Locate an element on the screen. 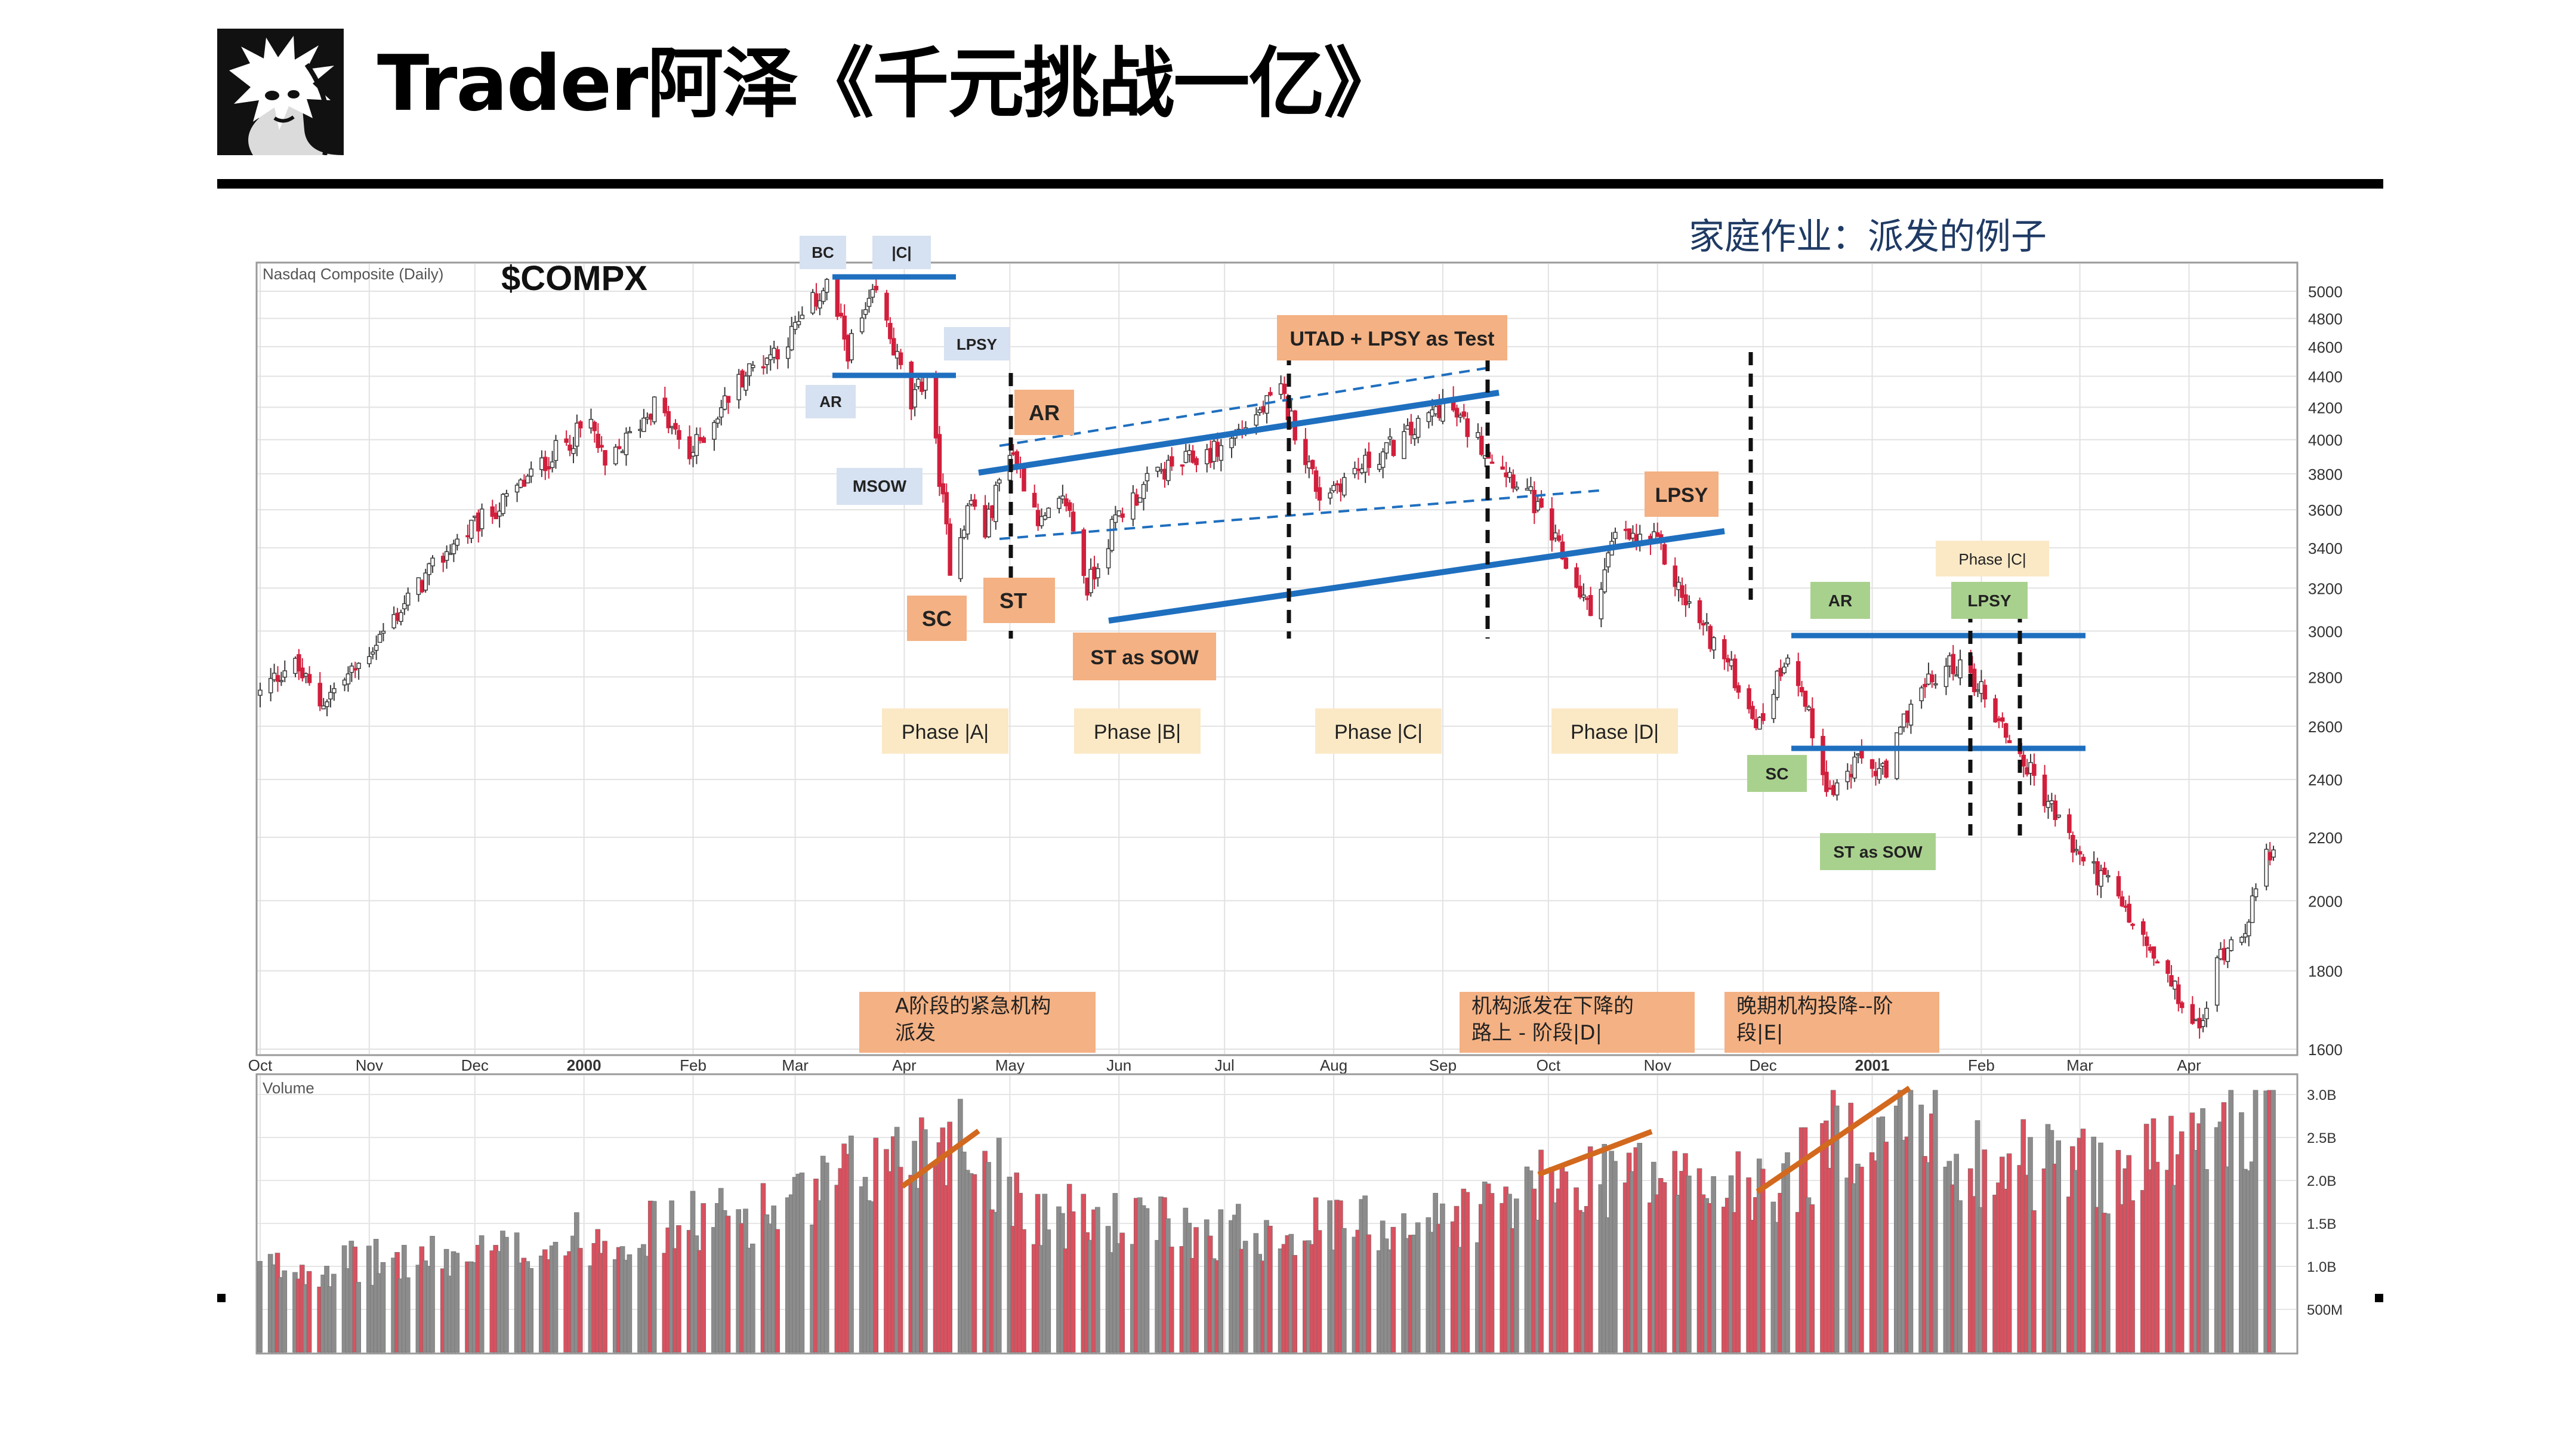 The image size is (2576, 1449). annotation-sc: SC is located at coordinates (937, 618).